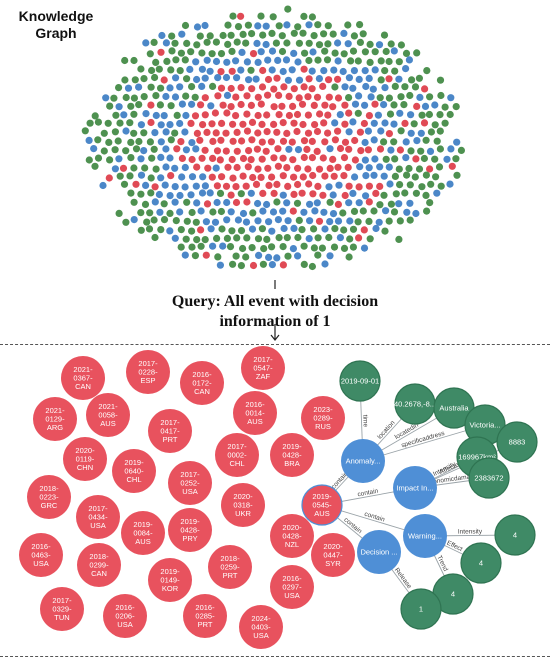 The height and width of the screenshot is (664, 550). I want to click on event-node-label: NZL, so click(292, 544).